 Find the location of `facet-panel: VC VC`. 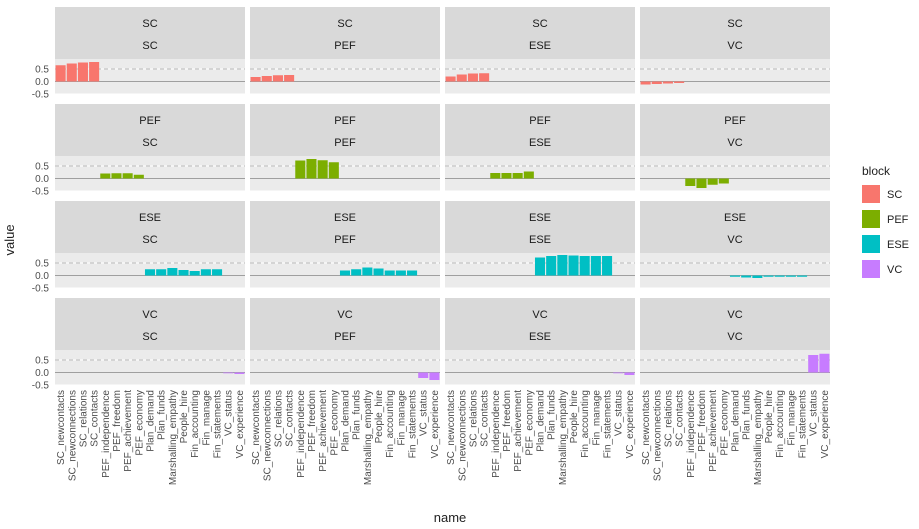

facet-panel: VC VC is located at coordinates (735, 342).